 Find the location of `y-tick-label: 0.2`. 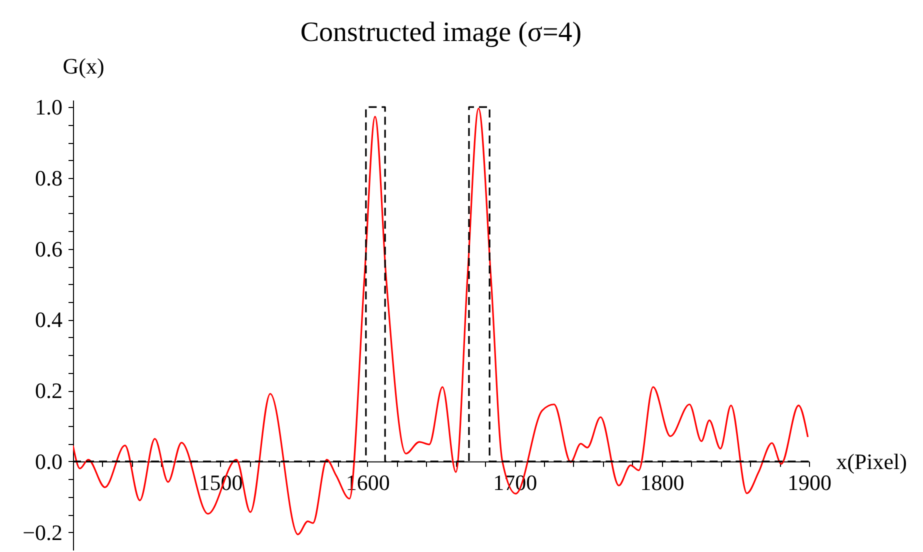

y-tick-label: 0.2 is located at coordinates (48, 391).